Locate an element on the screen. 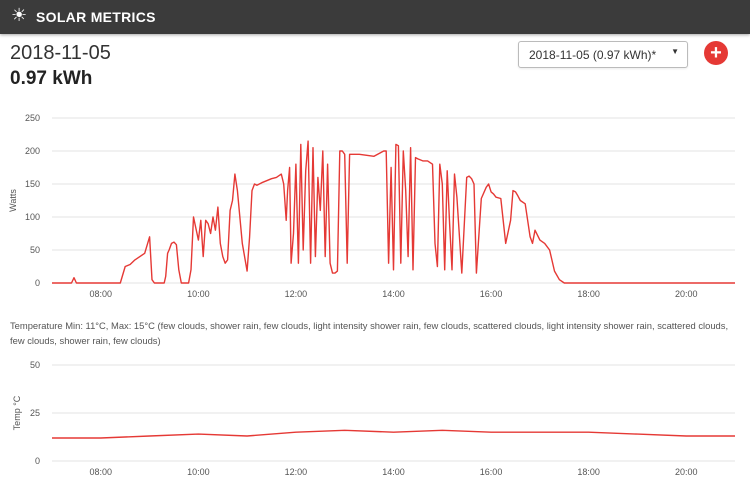  y-tick-label: 100 is located at coordinates (32, 217).